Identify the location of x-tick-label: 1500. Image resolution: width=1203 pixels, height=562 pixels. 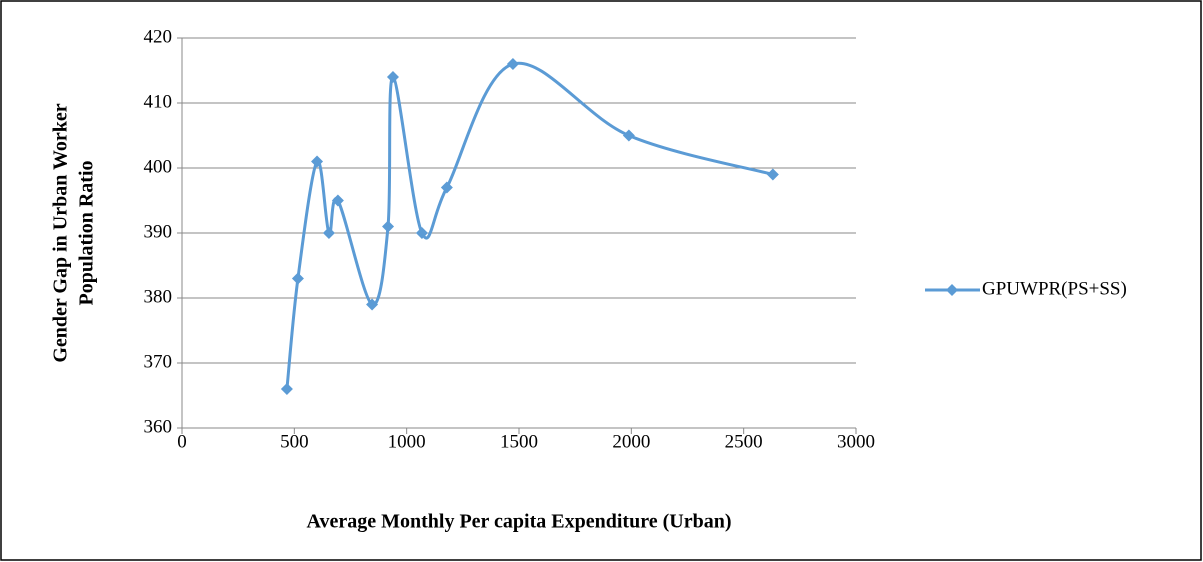
(519, 441).